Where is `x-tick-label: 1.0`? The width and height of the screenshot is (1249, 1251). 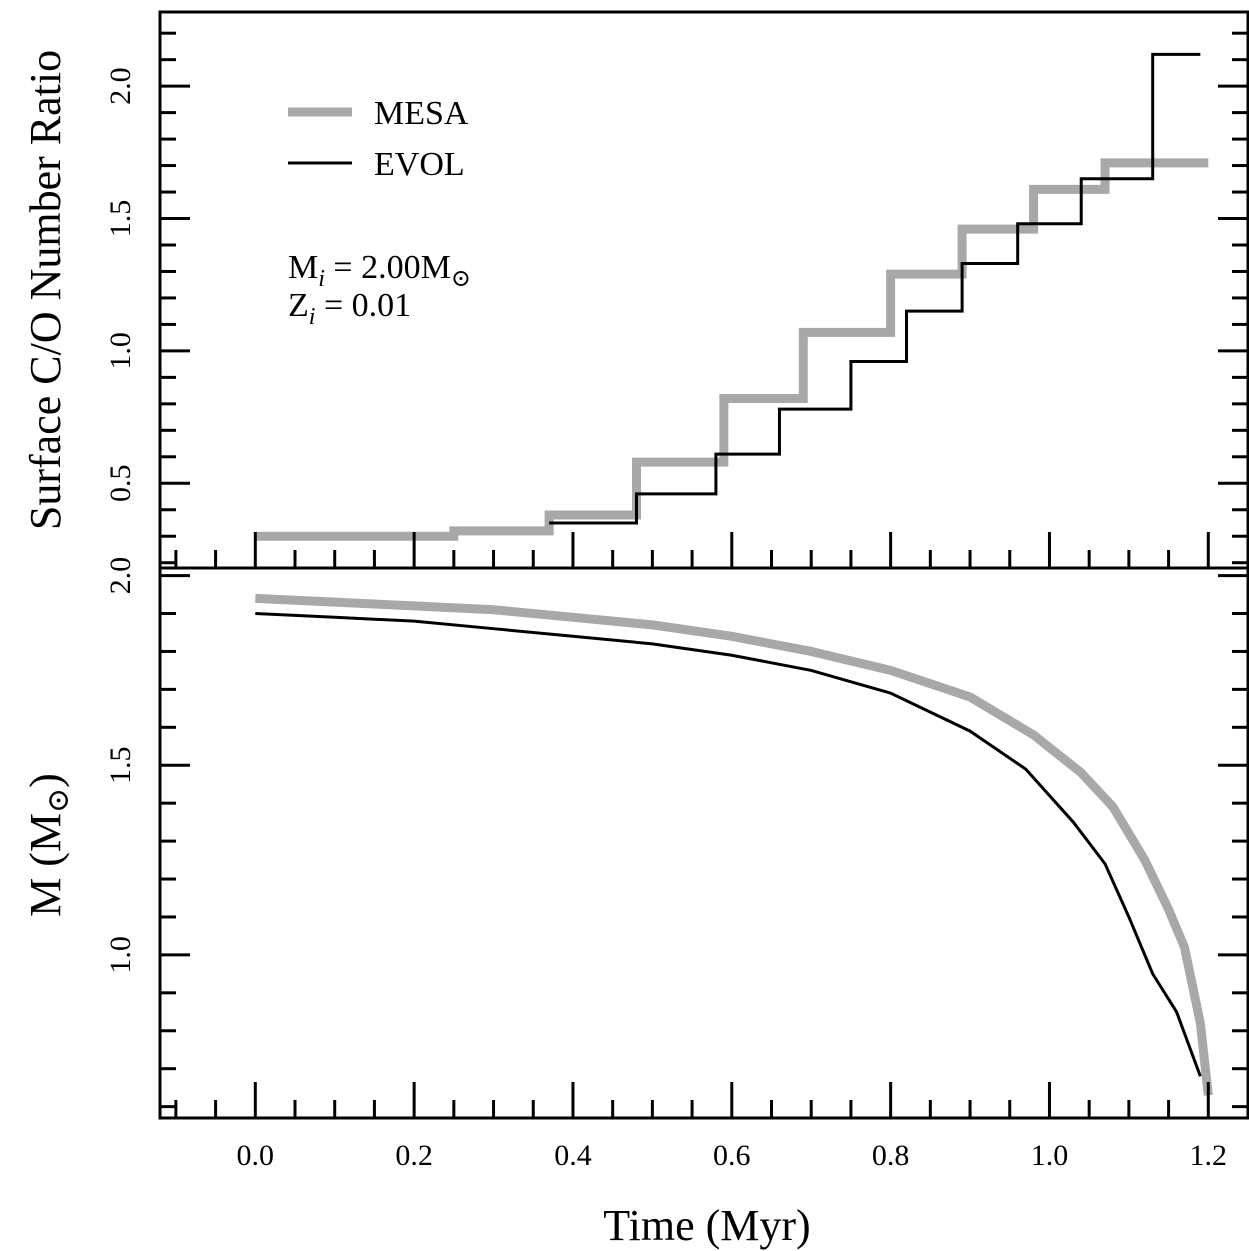 x-tick-label: 1.0 is located at coordinates (1050, 1155).